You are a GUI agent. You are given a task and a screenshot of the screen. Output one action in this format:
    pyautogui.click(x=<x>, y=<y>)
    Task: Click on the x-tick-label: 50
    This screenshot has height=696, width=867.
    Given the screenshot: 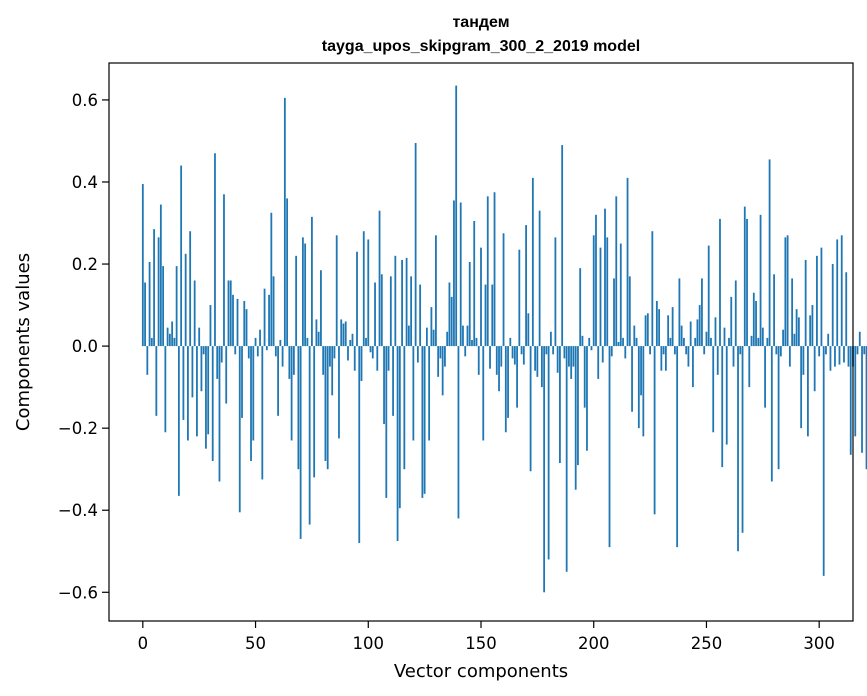 What is the action you would take?
    pyautogui.click(x=255, y=643)
    